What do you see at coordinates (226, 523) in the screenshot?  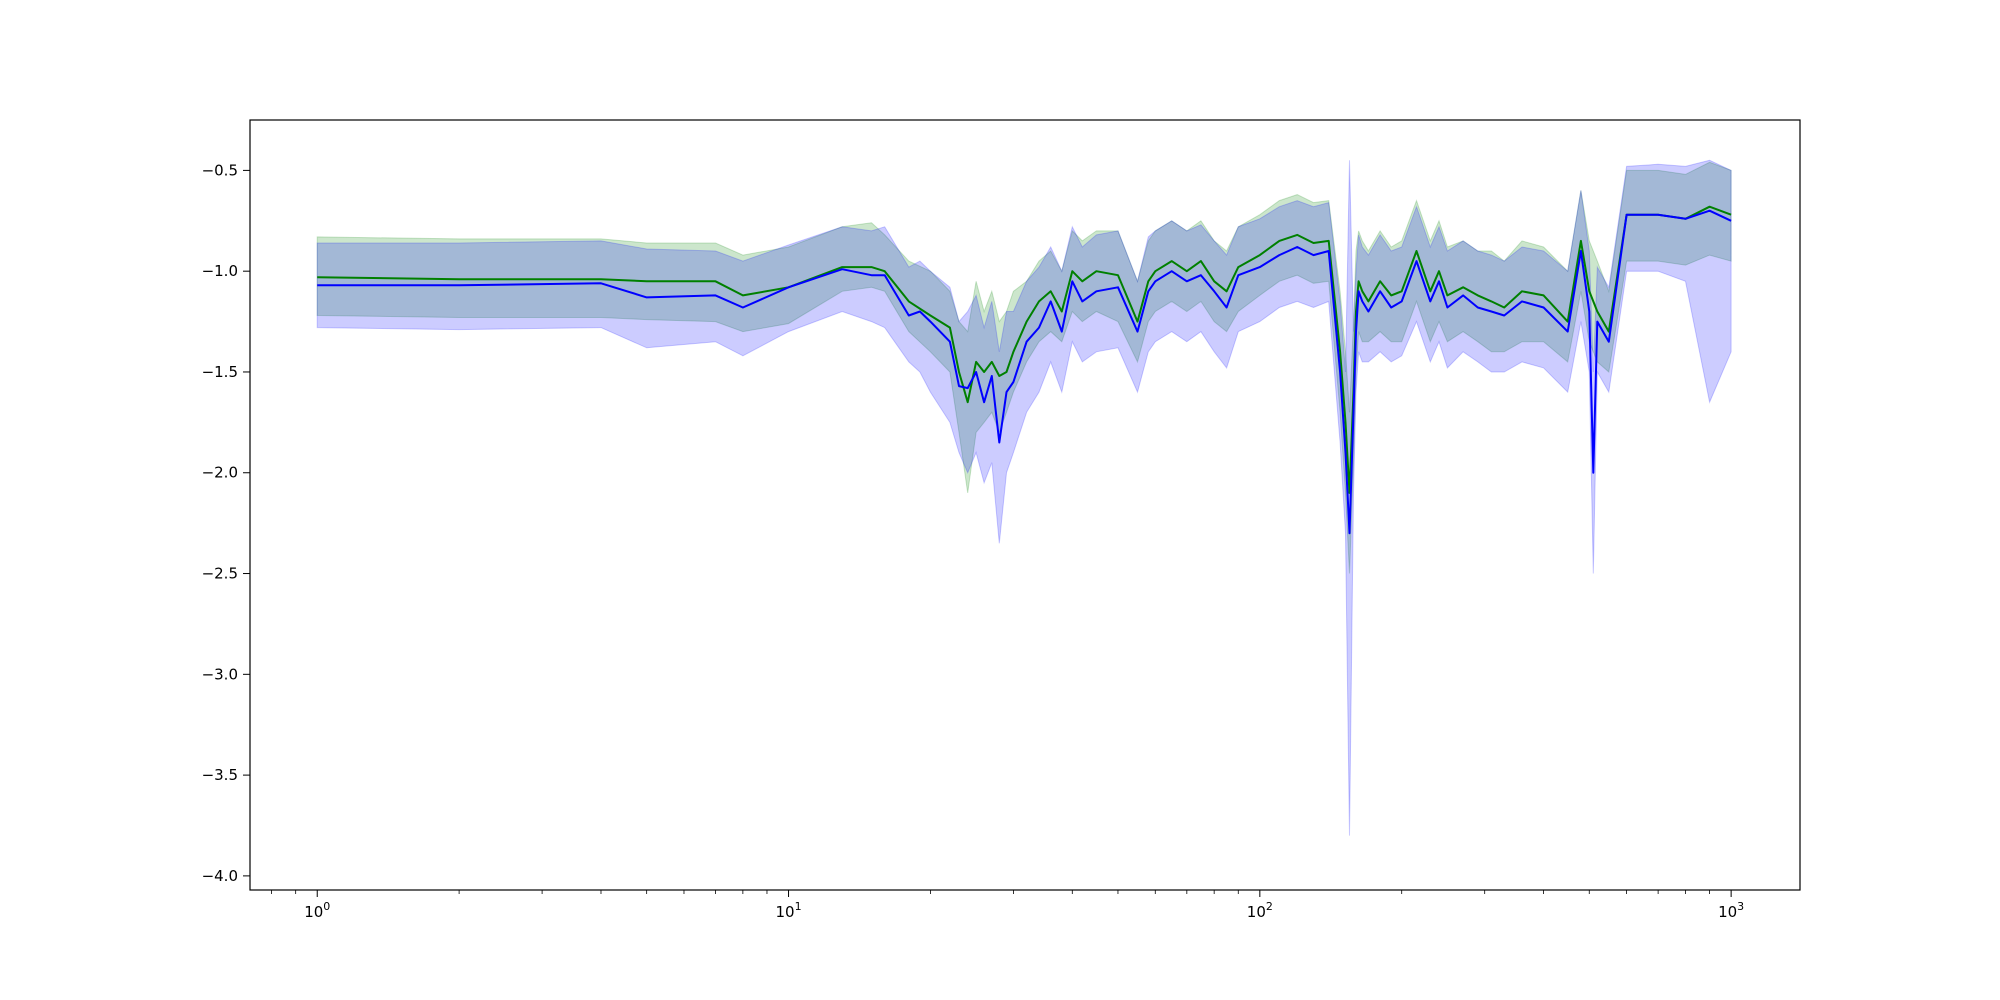 I see `y-axis: −0.5 −1.0 −1.5 −2.0 −2.5 −3.0 −3.5 −4.0` at bounding box center [226, 523].